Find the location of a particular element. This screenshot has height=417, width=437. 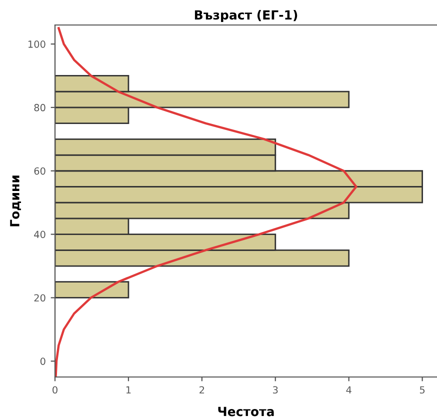

x-tick-label: 2 is located at coordinates (202, 390).